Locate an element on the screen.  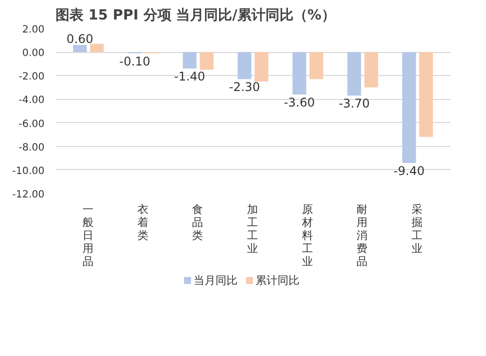
y-tick-label: 0.00 is located at coordinates (33, 54).